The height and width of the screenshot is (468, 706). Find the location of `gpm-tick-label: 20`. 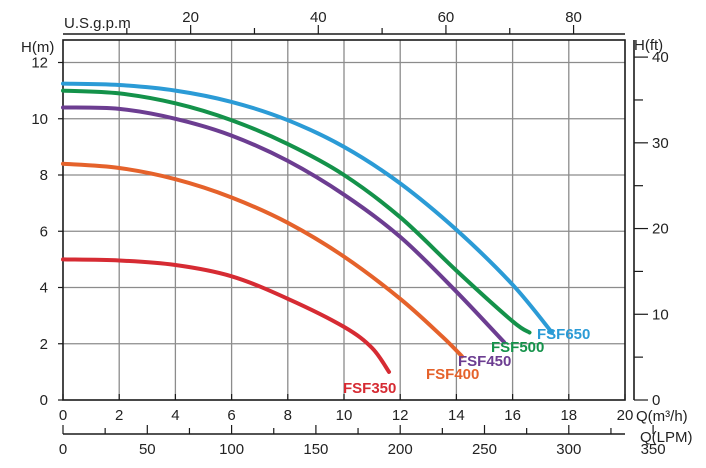

gpm-tick-label: 20 is located at coordinates (190, 17).